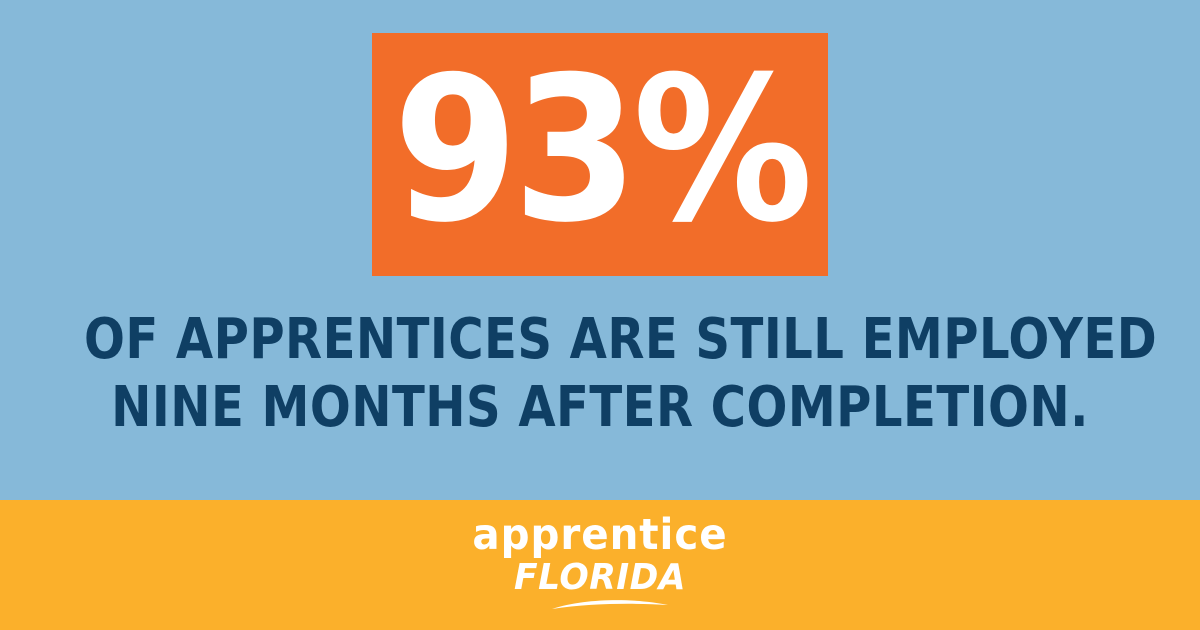 The width and height of the screenshot is (1200, 630). I want to click on apprentice-florida-logo: apprentice FLORIDA, so click(600, 565).